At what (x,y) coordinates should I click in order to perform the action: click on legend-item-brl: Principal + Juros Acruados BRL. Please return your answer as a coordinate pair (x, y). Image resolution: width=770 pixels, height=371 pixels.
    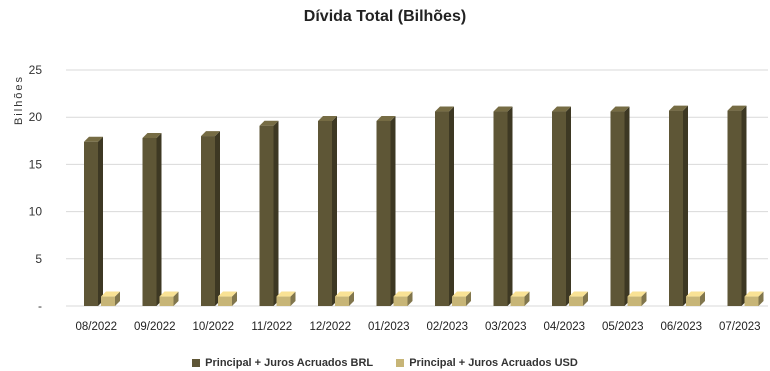
    Looking at the image, I should click on (282, 363).